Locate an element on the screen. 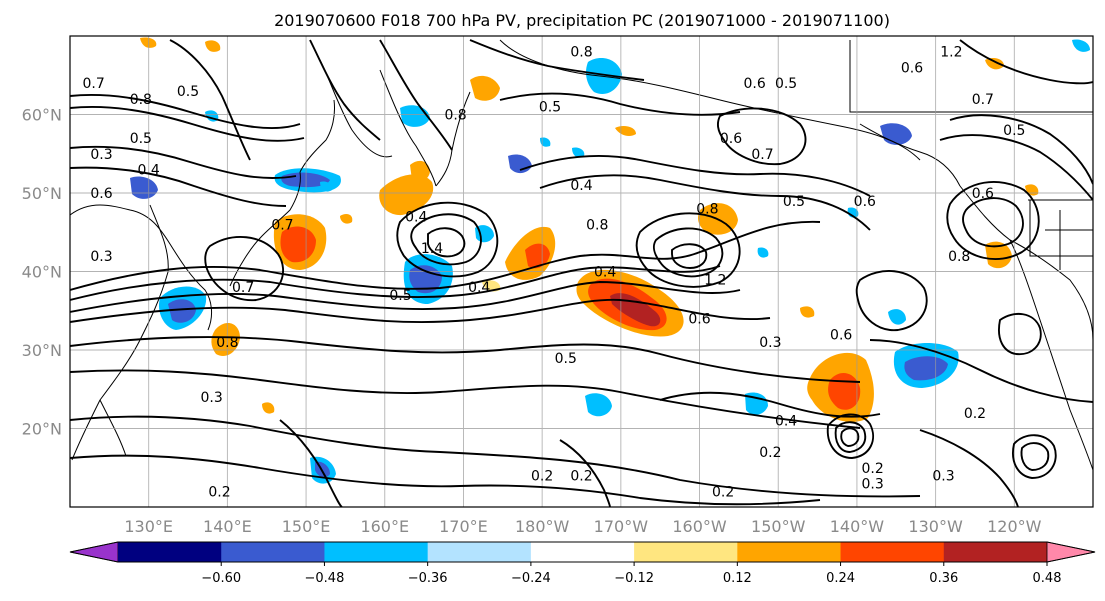 This screenshot has width=1105, height=601. longitude-label: 170°E is located at coordinates (463, 526).